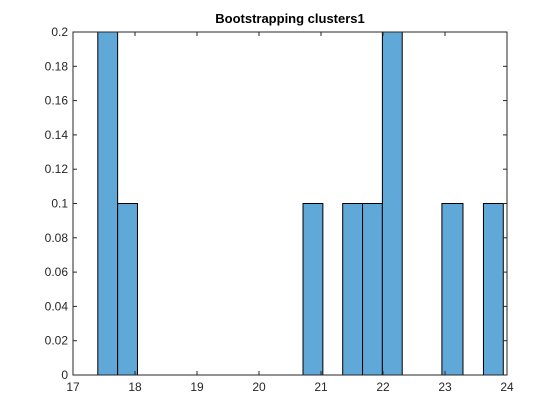 The height and width of the screenshot is (420, 560). What do you see at coordinates (57, 135) in the screenshot?
I see `y-tick-label-7: 0.14` at bounding box center [57, 135].